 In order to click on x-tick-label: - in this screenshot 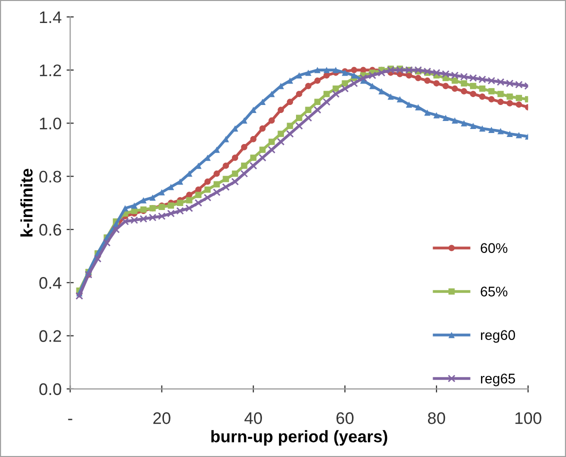, I will do `click(70, 419)`.